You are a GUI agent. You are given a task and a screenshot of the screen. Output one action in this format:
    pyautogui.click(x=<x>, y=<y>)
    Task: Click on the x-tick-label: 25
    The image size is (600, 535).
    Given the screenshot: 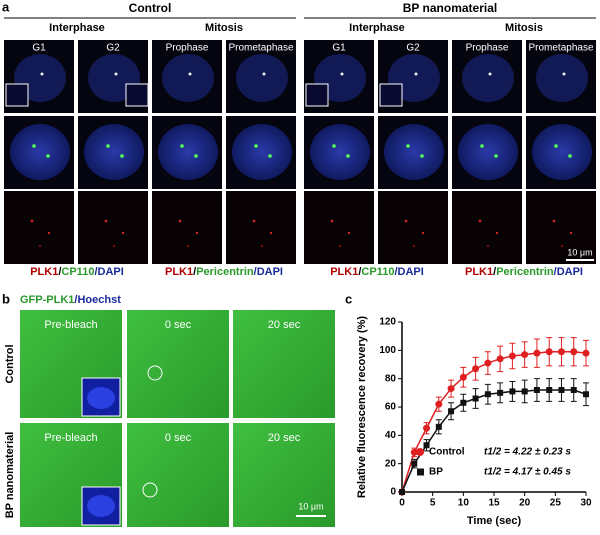 What is the action you would take?
    pyautogui.click(x=556, y=503)
    